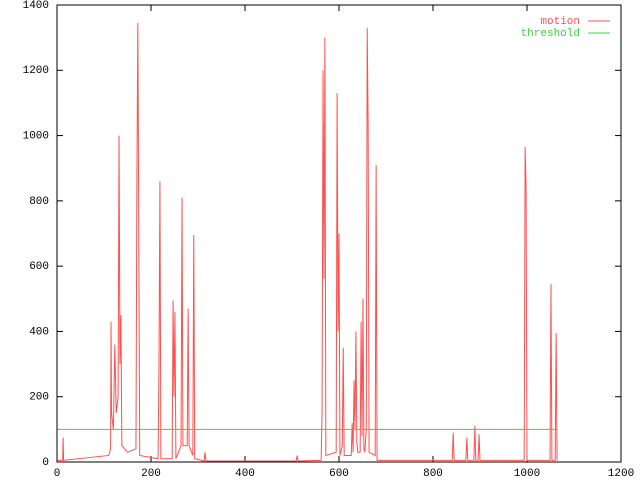 This screenshot has width=640, height=480. Describe the element at coordinates (39, 202) in the screenshot. I see `y-tick-label: 800` at that location.